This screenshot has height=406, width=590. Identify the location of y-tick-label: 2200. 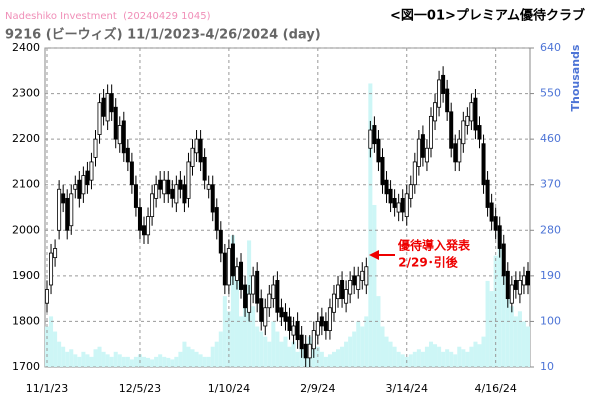
(26, 138).